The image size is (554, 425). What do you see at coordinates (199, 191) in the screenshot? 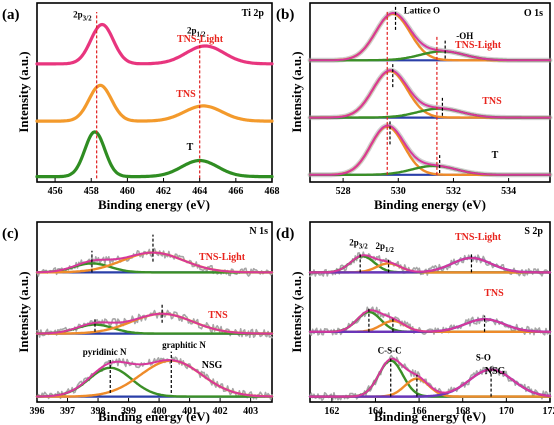
I see `x-tick-label: 464` at bounding box center [199, 191].